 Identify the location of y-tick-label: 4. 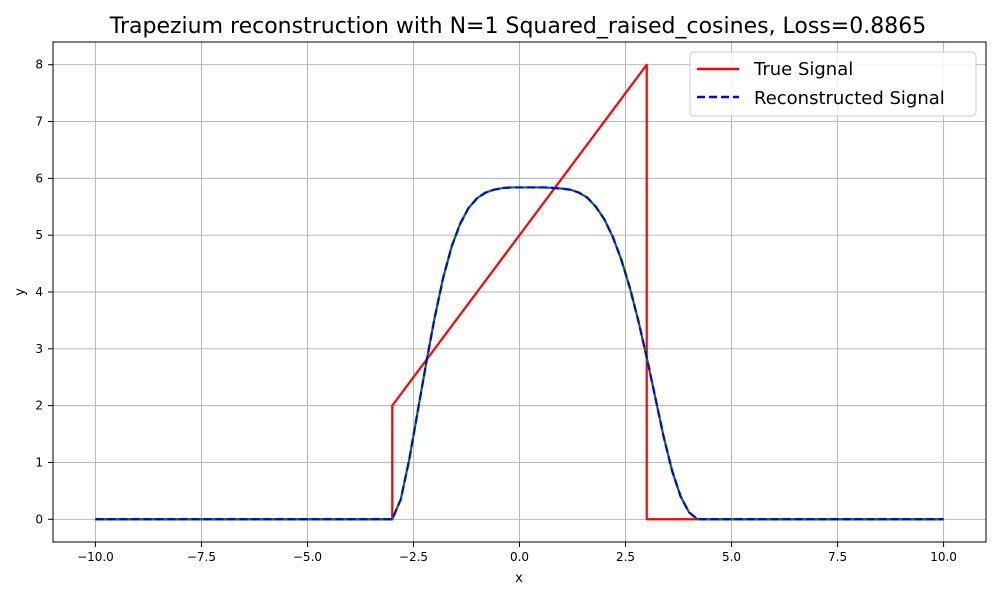
(39, 292).